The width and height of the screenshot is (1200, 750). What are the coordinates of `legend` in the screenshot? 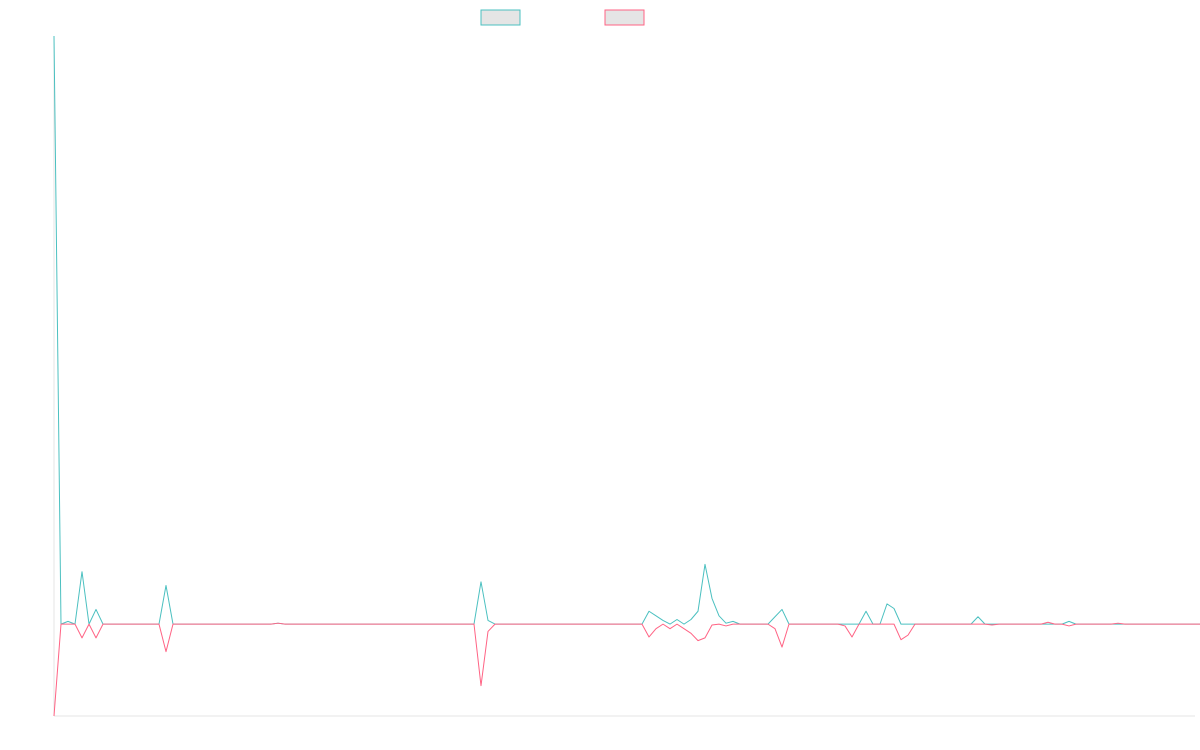 It's located at (562, 17).